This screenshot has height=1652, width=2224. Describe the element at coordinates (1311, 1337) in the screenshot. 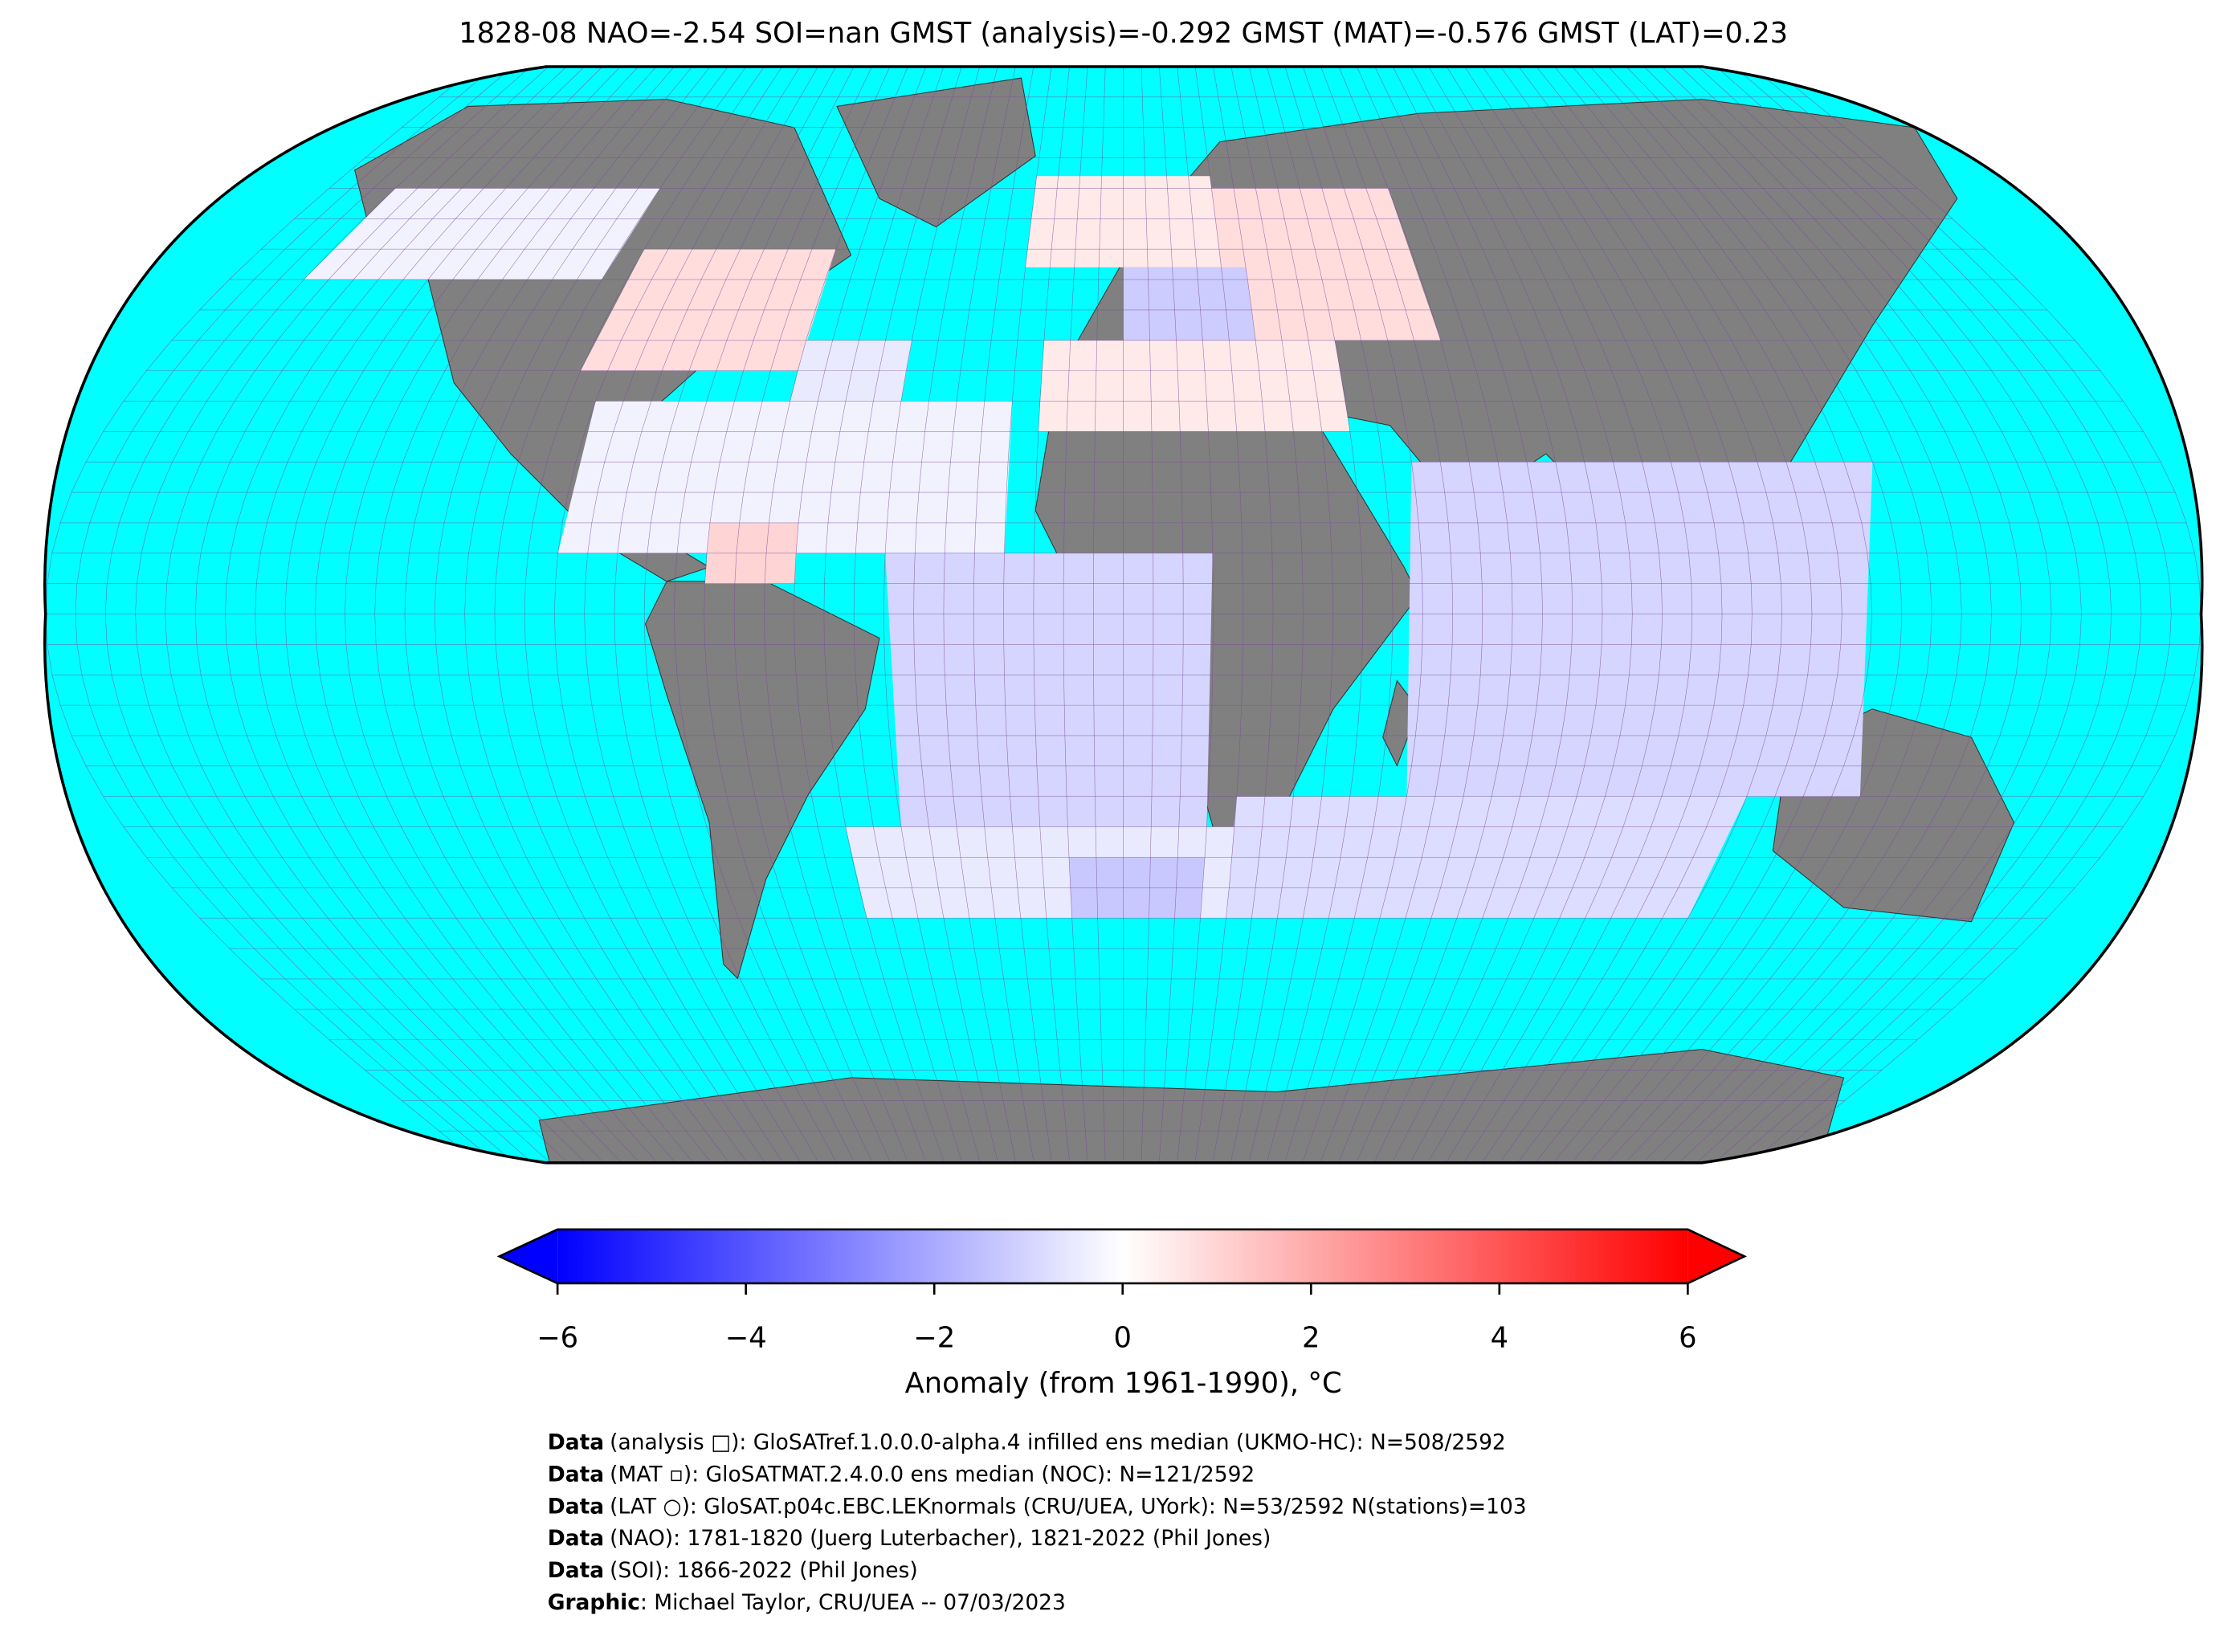

I see `colorbar-tick-label: 2` at that location.